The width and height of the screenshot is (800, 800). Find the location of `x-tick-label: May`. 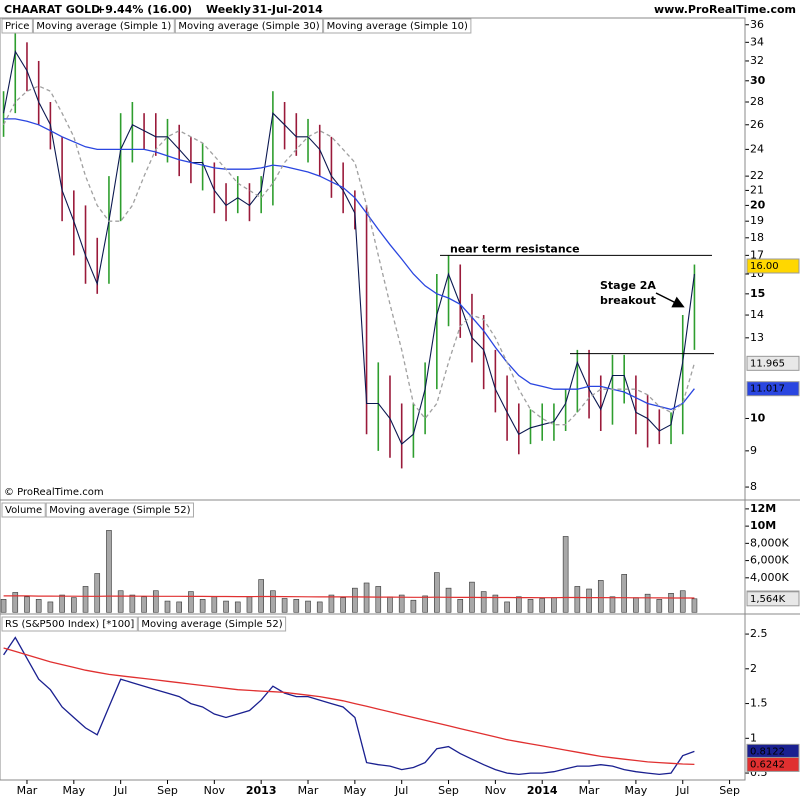

x-tick-label: May is located at coordinates (73, 790).